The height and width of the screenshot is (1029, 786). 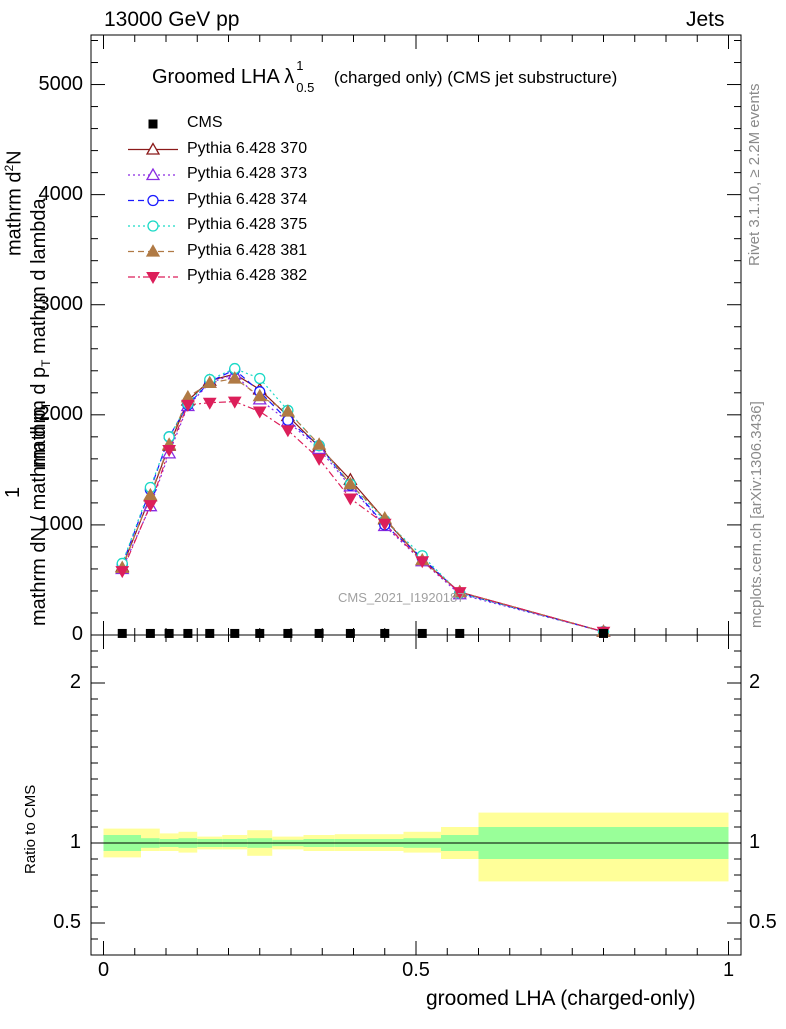 What do you see at coordinates (13, 492) in the screenshot?
I see `y-axis-label-num: 1` at bounding box center [13, 492].